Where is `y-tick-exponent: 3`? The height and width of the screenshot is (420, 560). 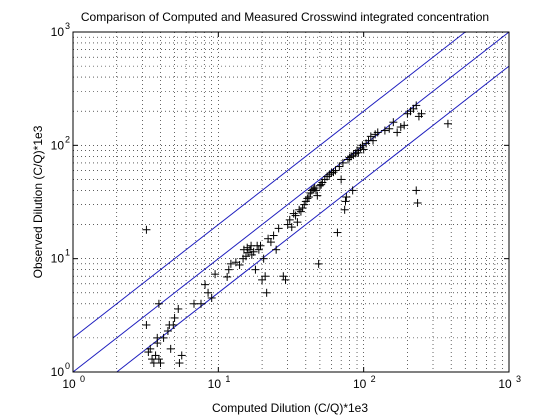
y-tick-exponent: 3 is located at coordinates (67, 26).